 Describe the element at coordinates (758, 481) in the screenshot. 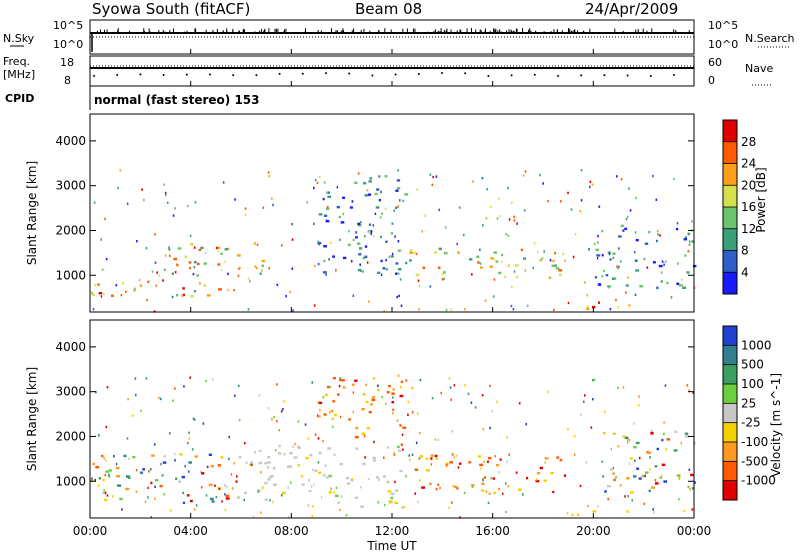

I see `colorbar-tick-label: -1000` at that location.